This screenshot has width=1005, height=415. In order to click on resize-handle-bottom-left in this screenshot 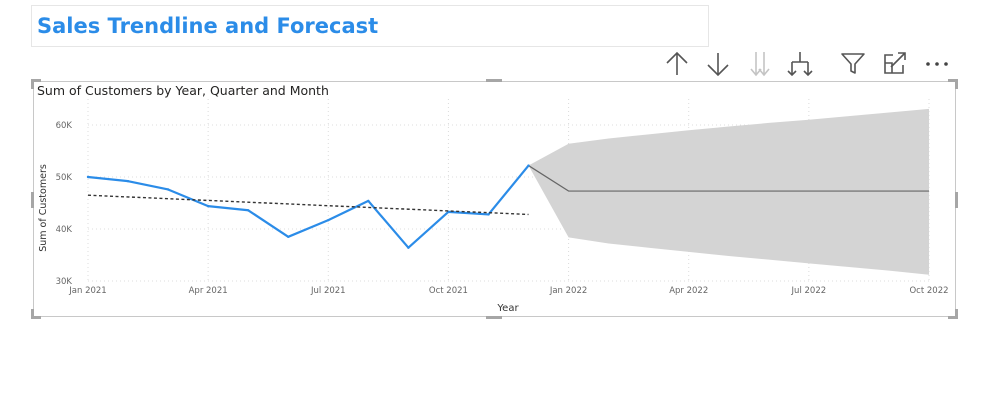, I will do `click(36, 317)`.